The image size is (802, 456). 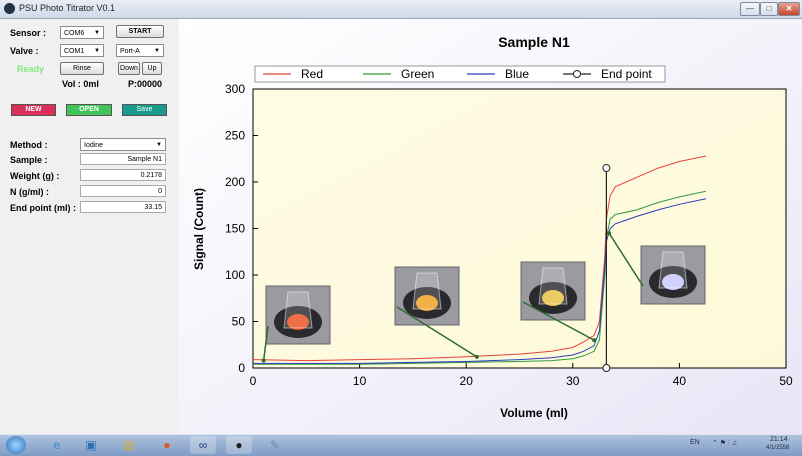 I want to click on valve-port-select: COM1 ▼, so click(x=82, y=50).